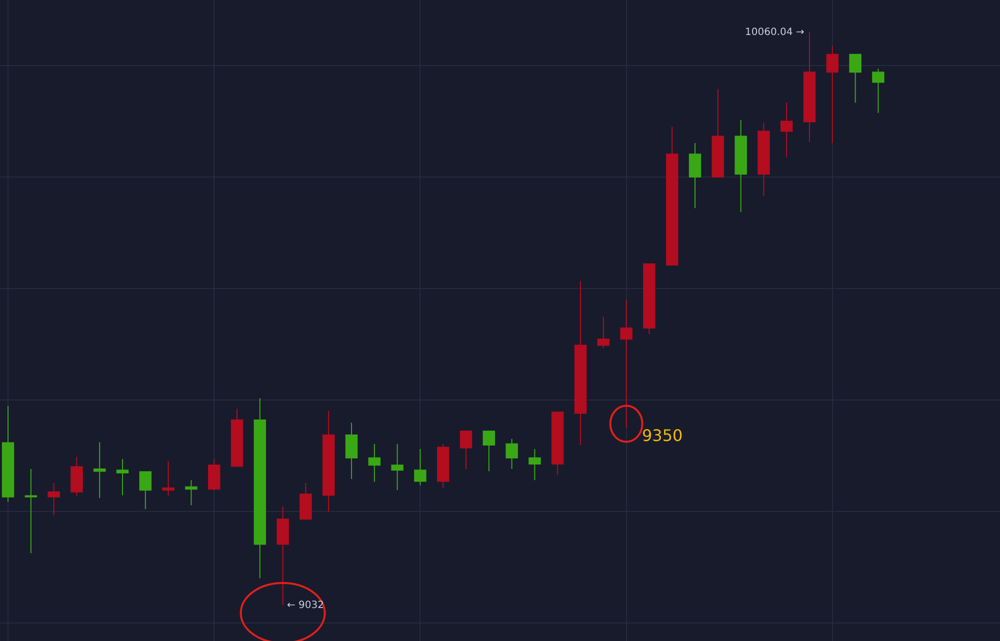  I want to click on annotation: 9350, so click(662, 435).